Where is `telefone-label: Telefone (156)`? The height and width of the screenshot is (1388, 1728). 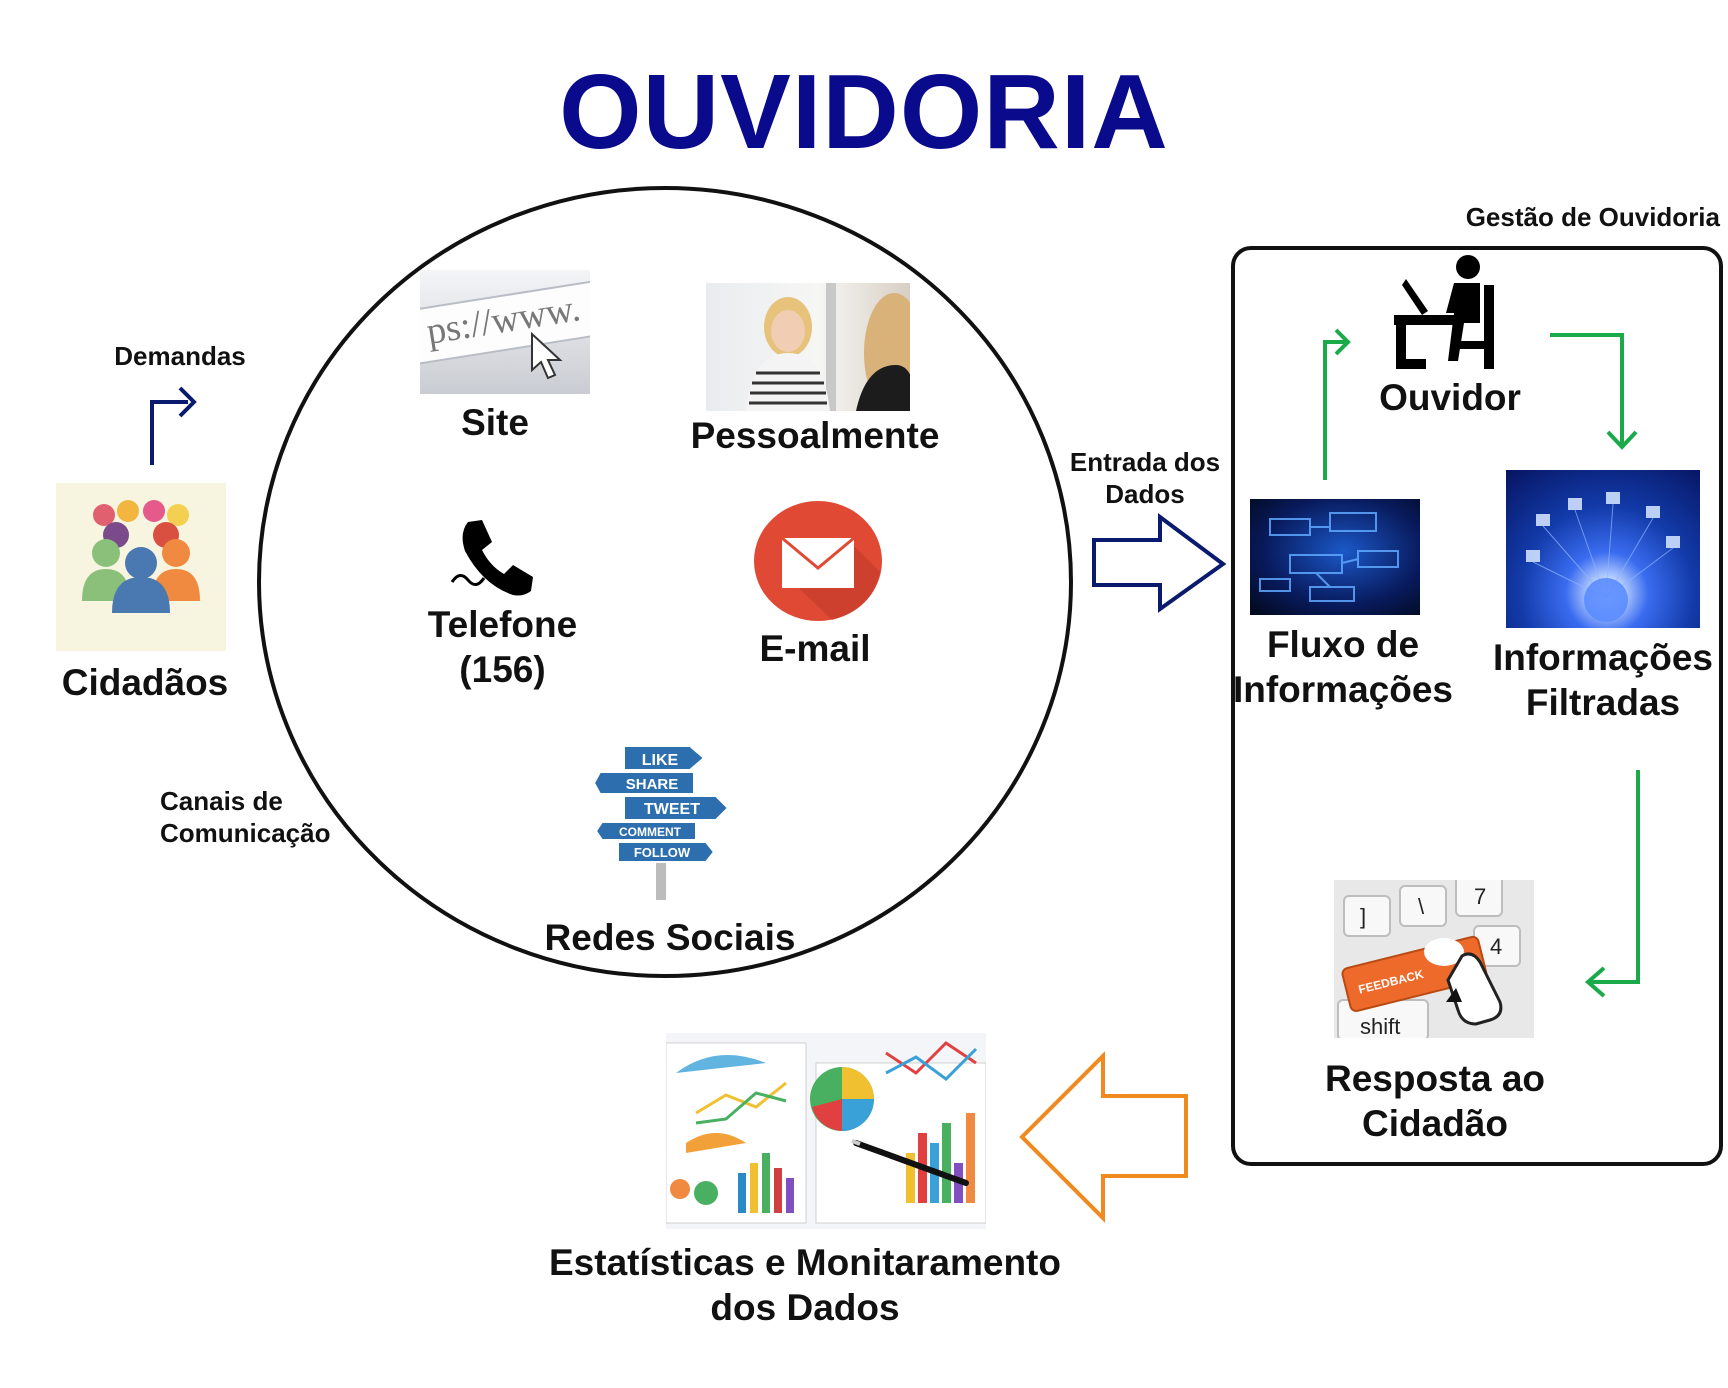 telefone-label: Telefone (156) is located at coordinates (502, 647).